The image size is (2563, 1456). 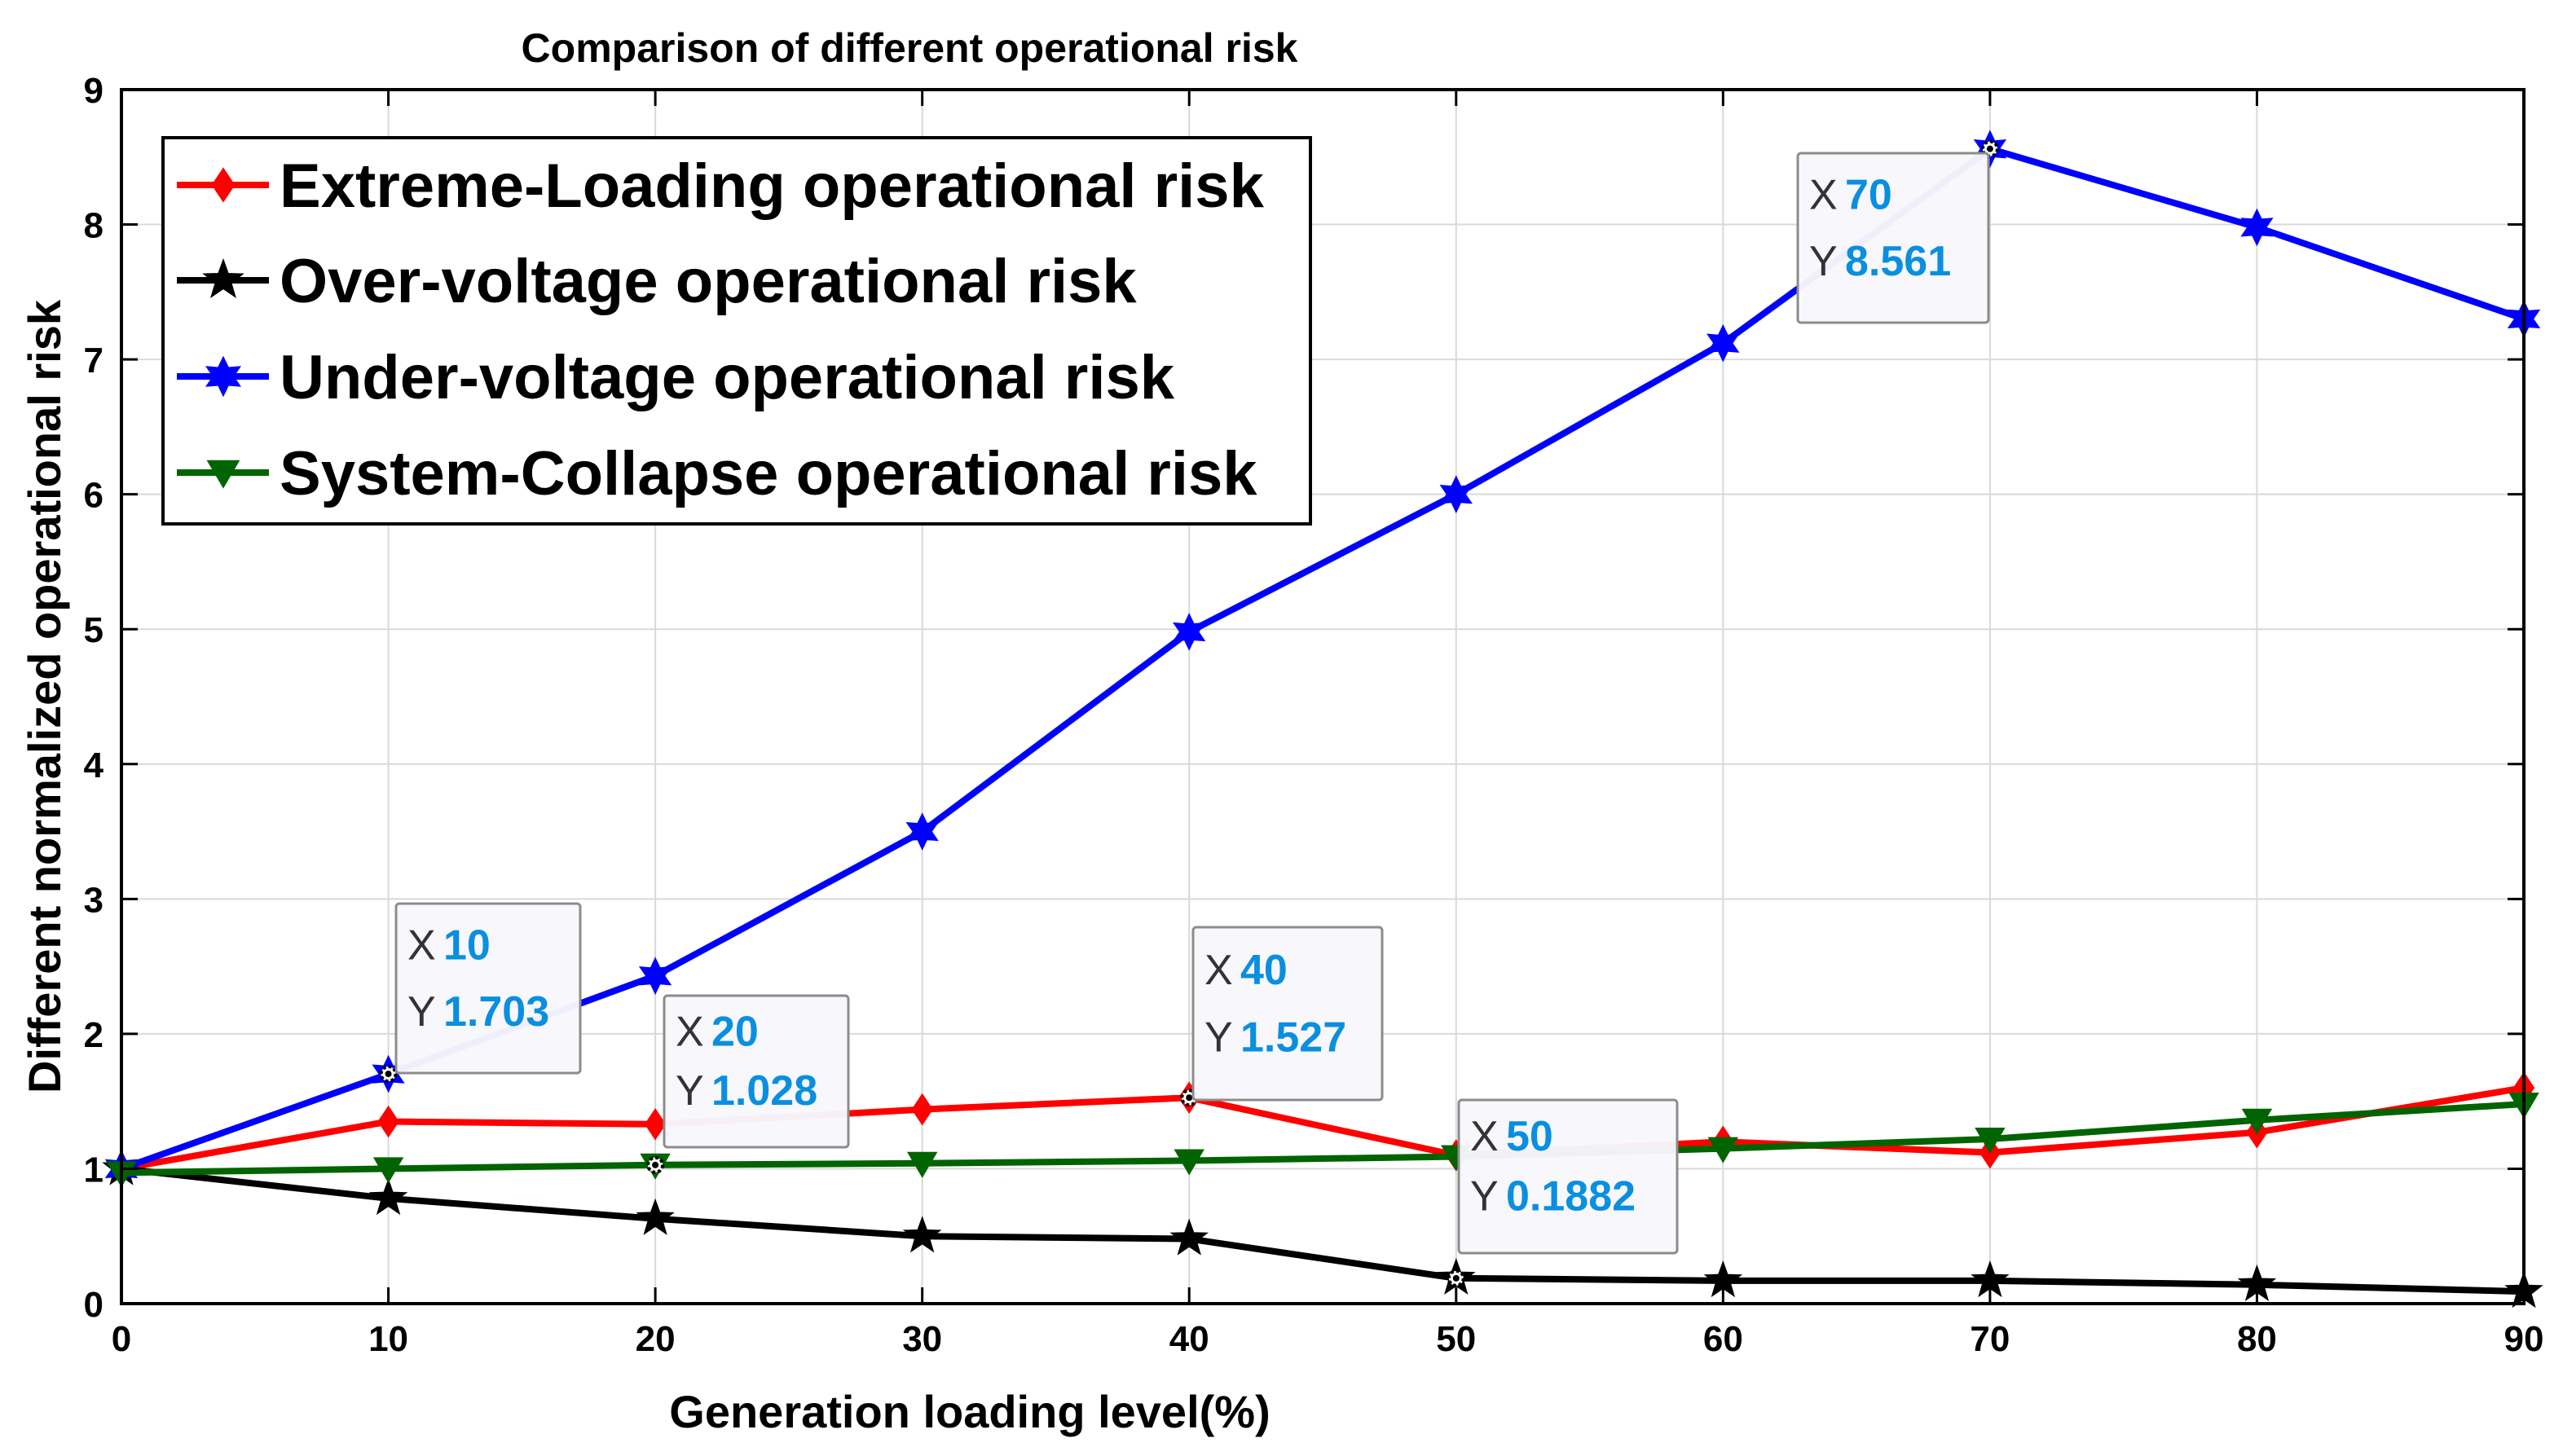 What do you see at coordinates (727, 377) in the screenshot?
I see `legend-label: Under-voltage operational risk` at bounding box center [727, 377].